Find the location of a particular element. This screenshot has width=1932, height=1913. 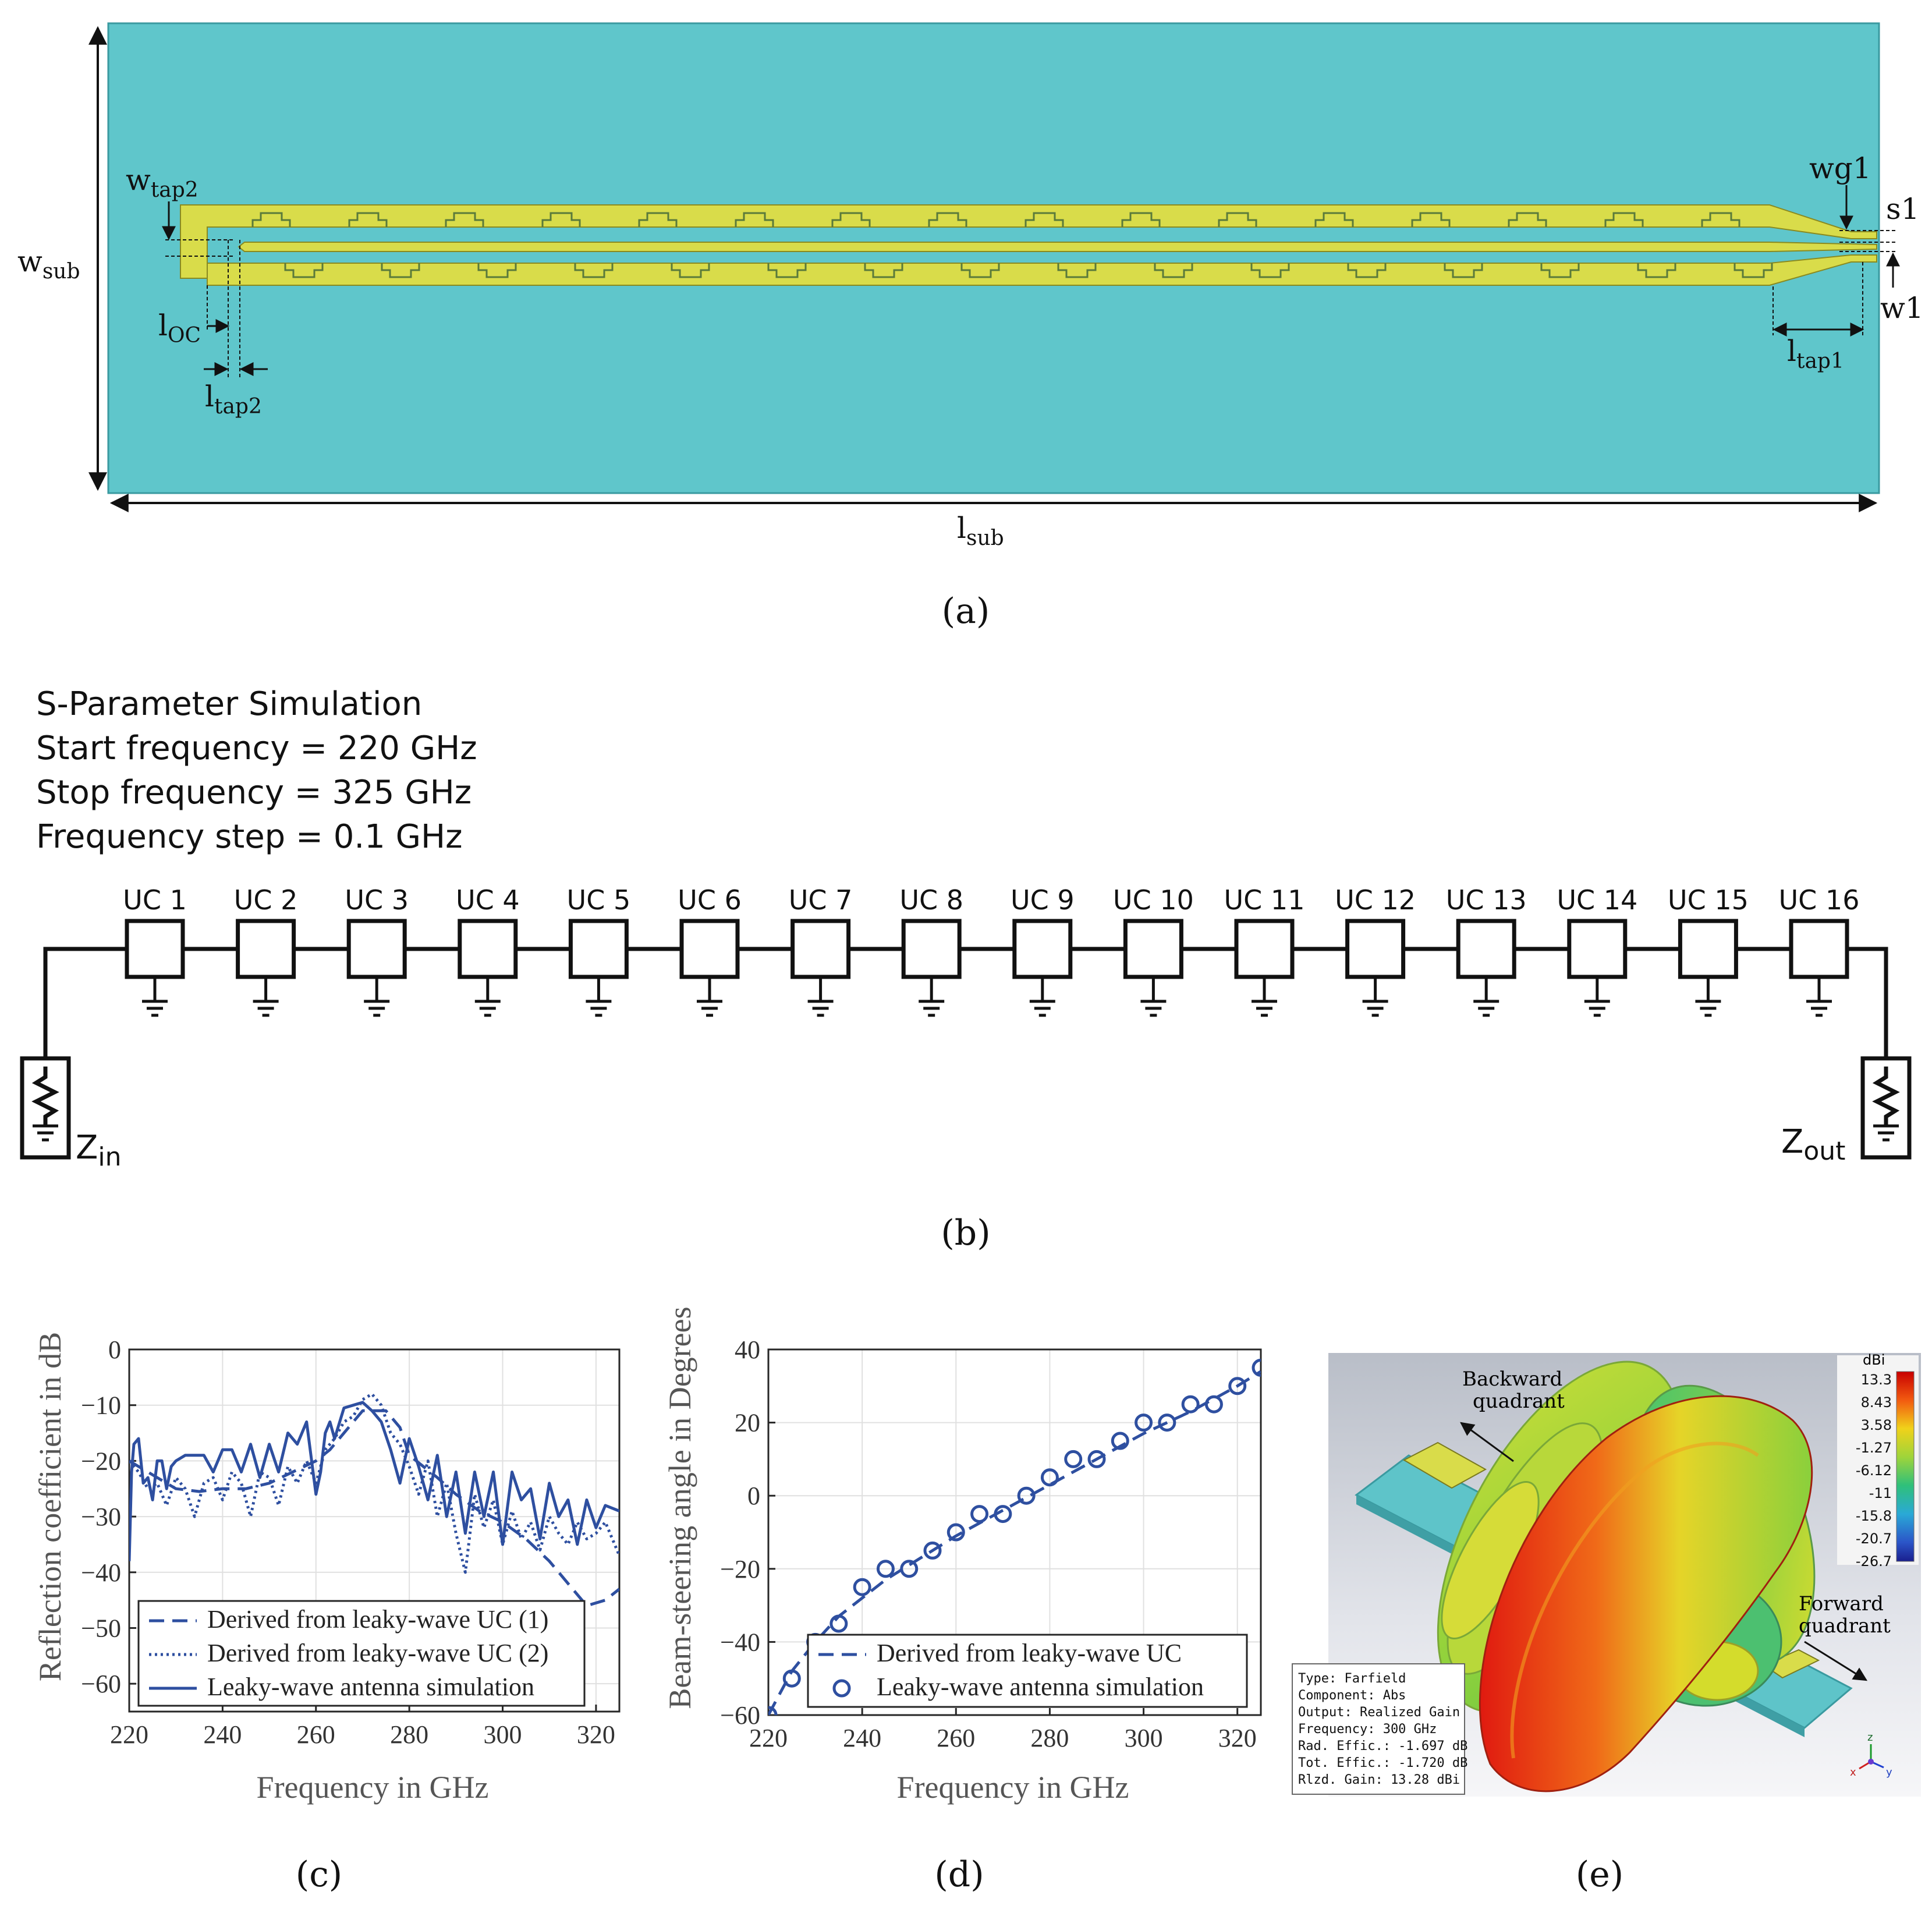

x-tick-label: 320 is located at coordinates (1237, 1738).